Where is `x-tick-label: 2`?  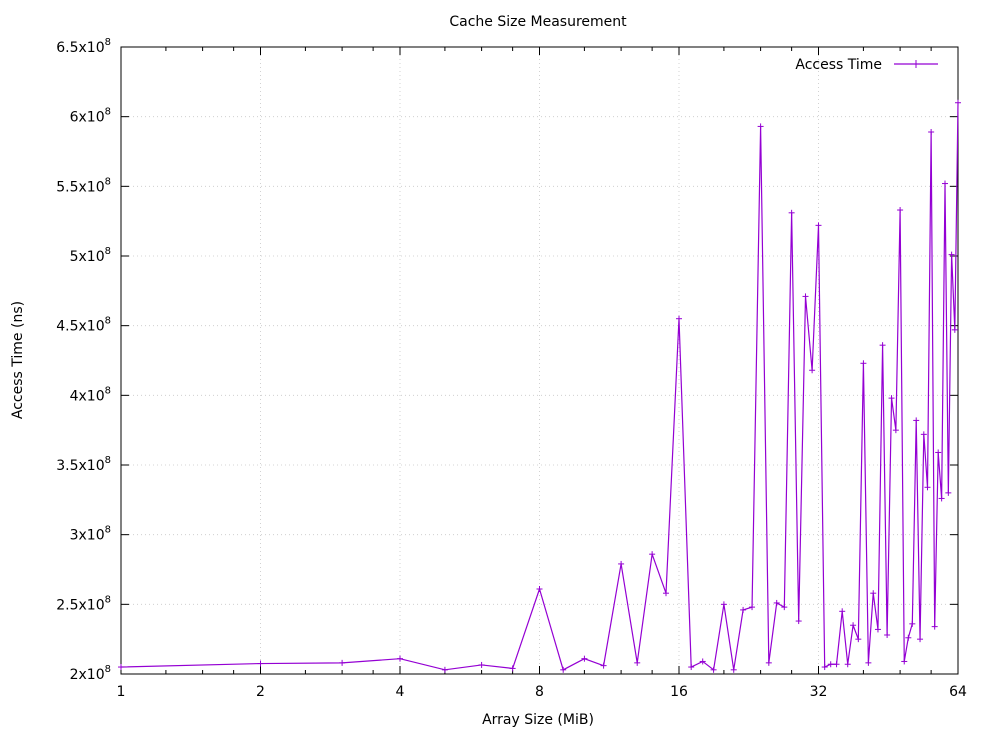 x-tick-label: 2 is located at coordinates (260, 692).